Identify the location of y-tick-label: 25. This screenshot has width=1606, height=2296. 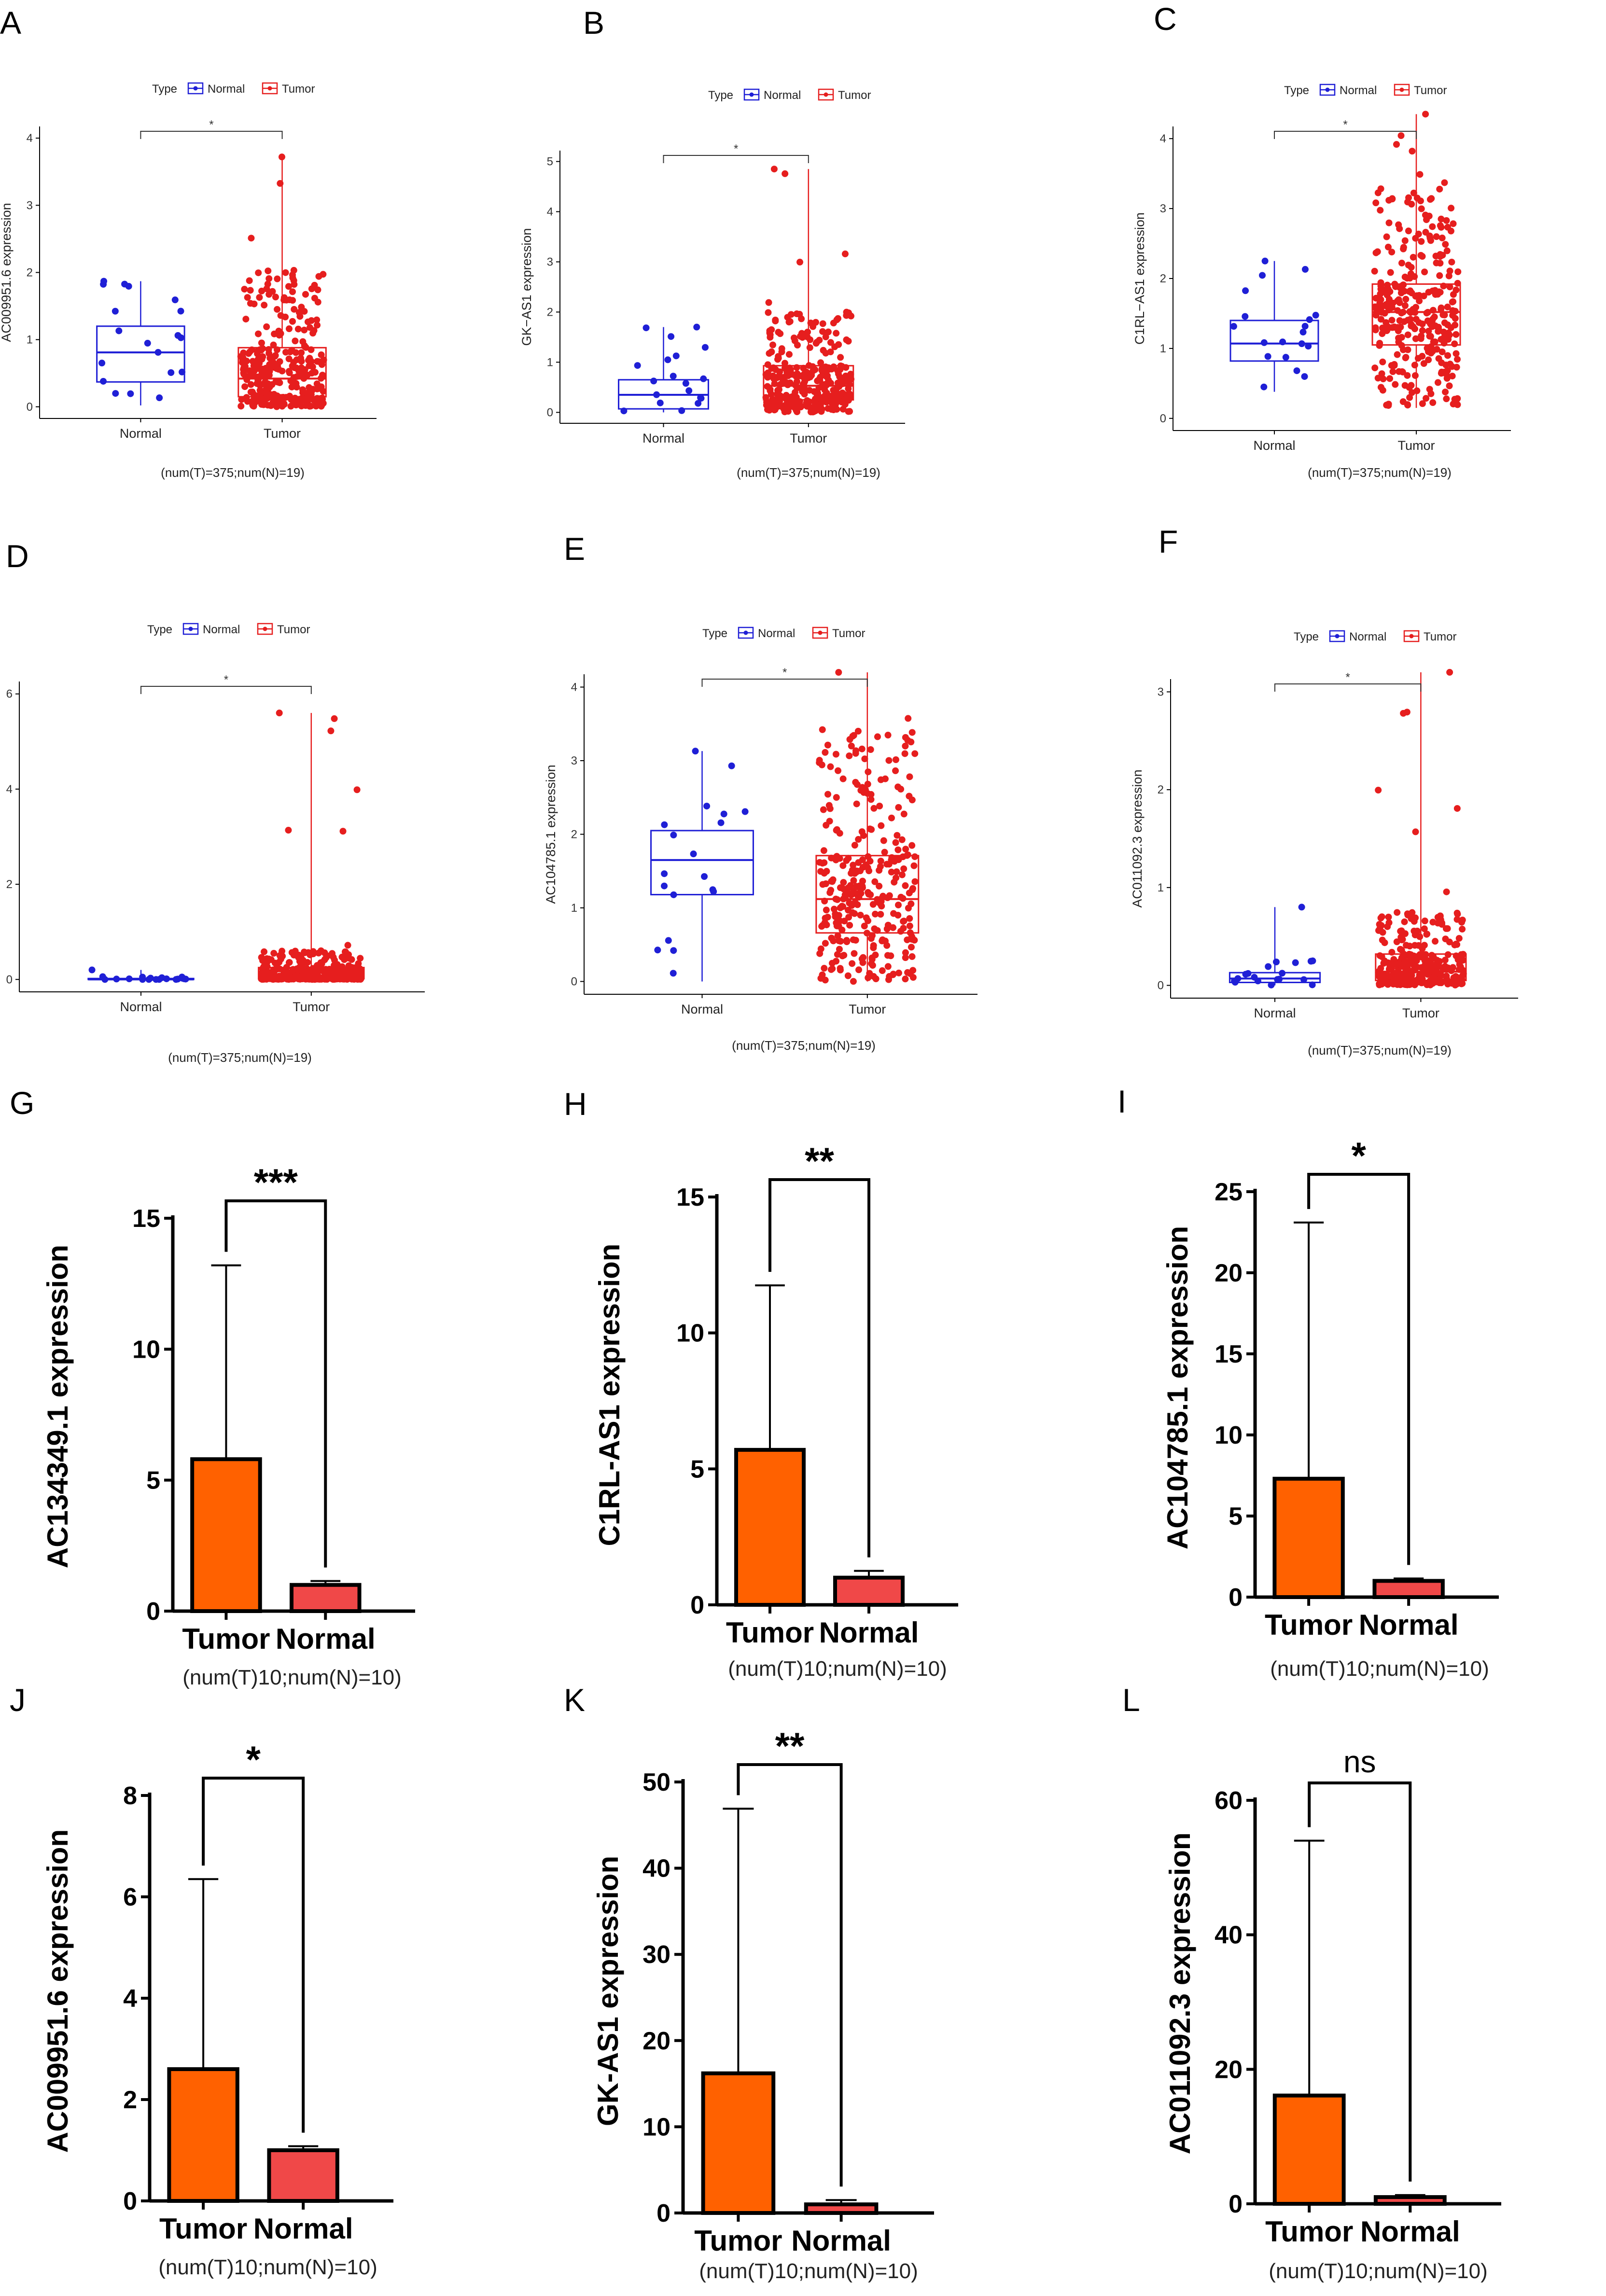
(1229, 1192).